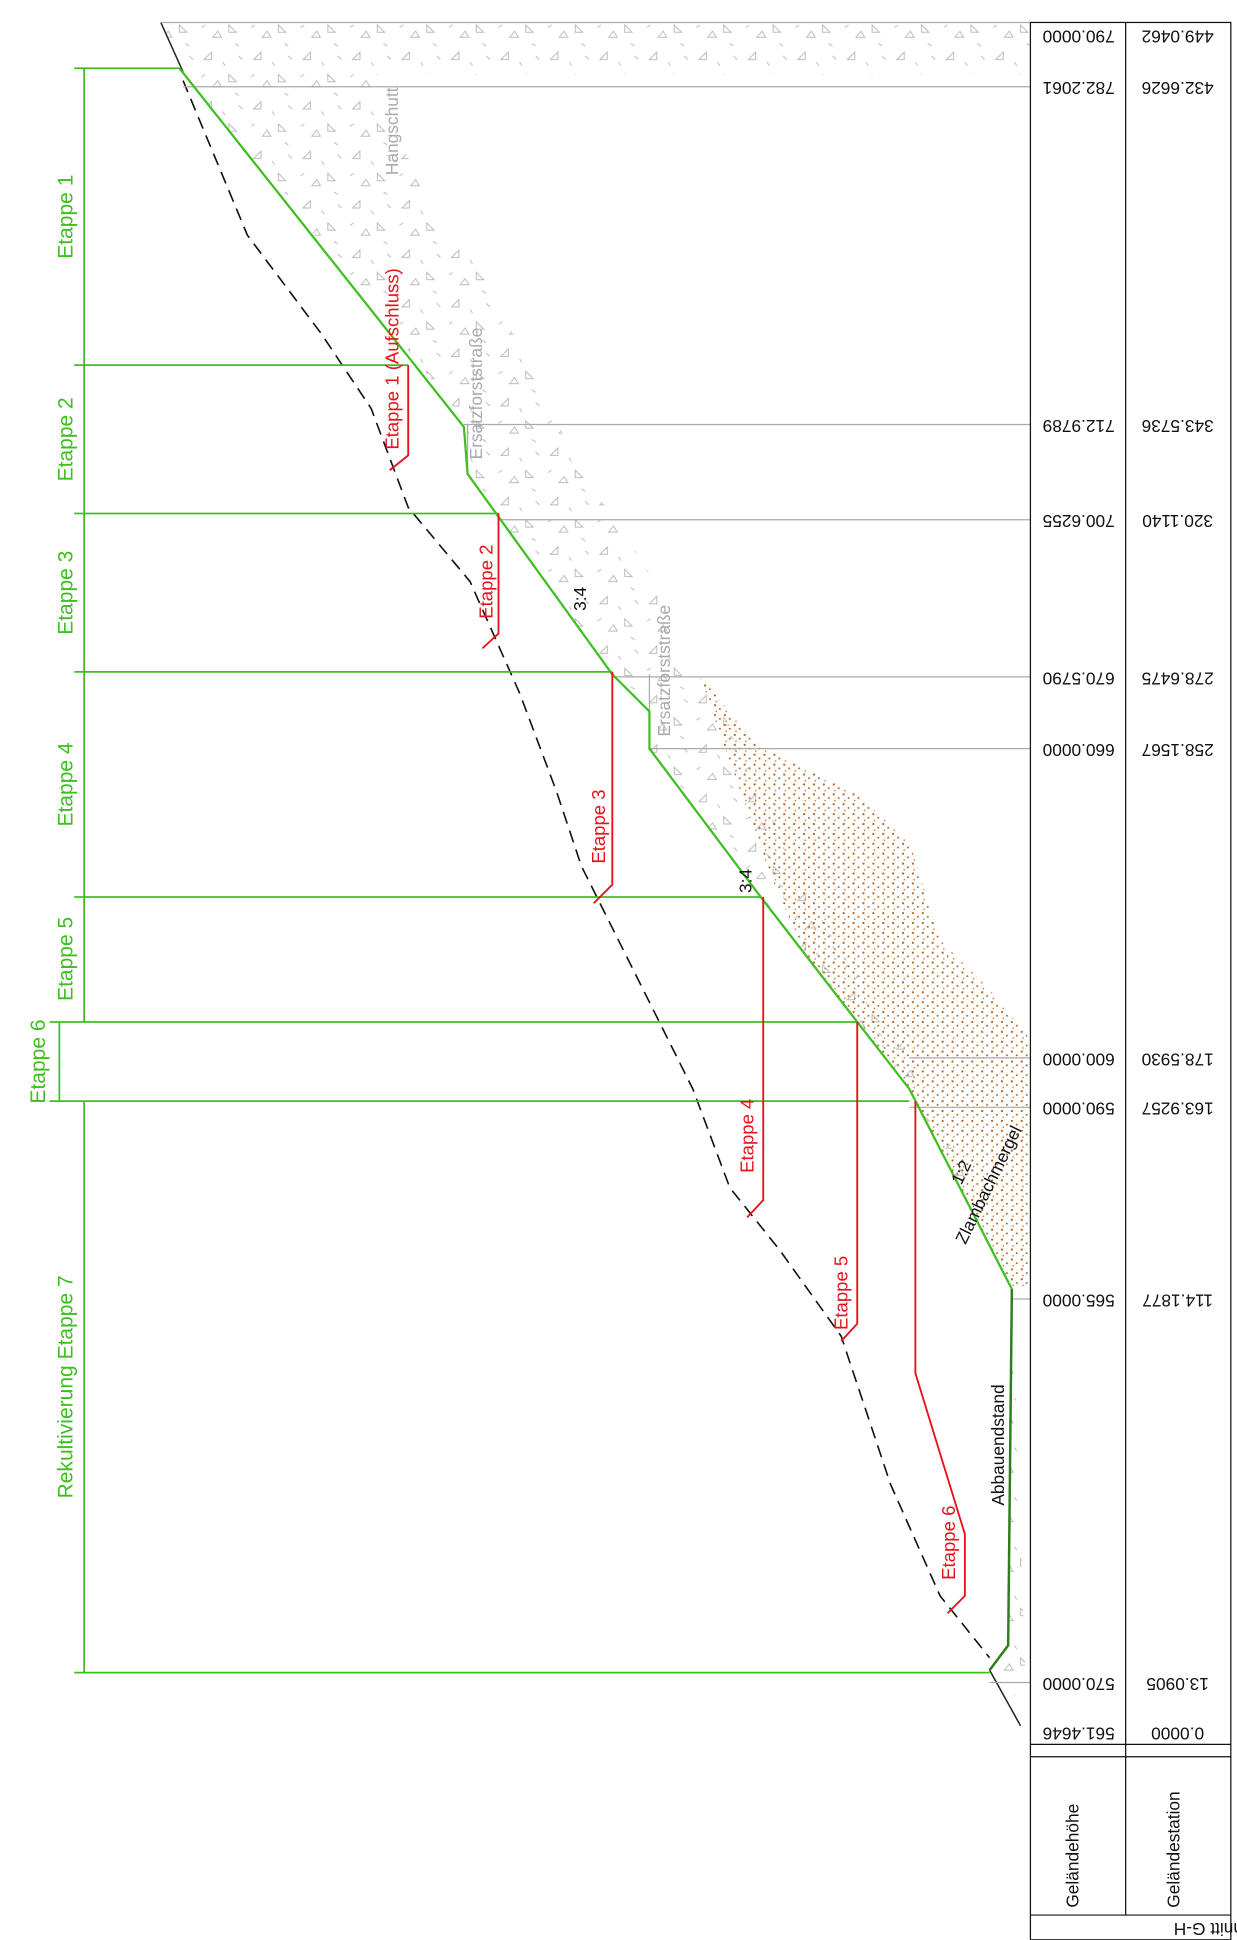 The width and height of the screenshot is (1237, 1940). What do you see at coordinates (1005, 1698) in the screenshot?
I see `terrain-toe` at bounding box center [1005, 1698].